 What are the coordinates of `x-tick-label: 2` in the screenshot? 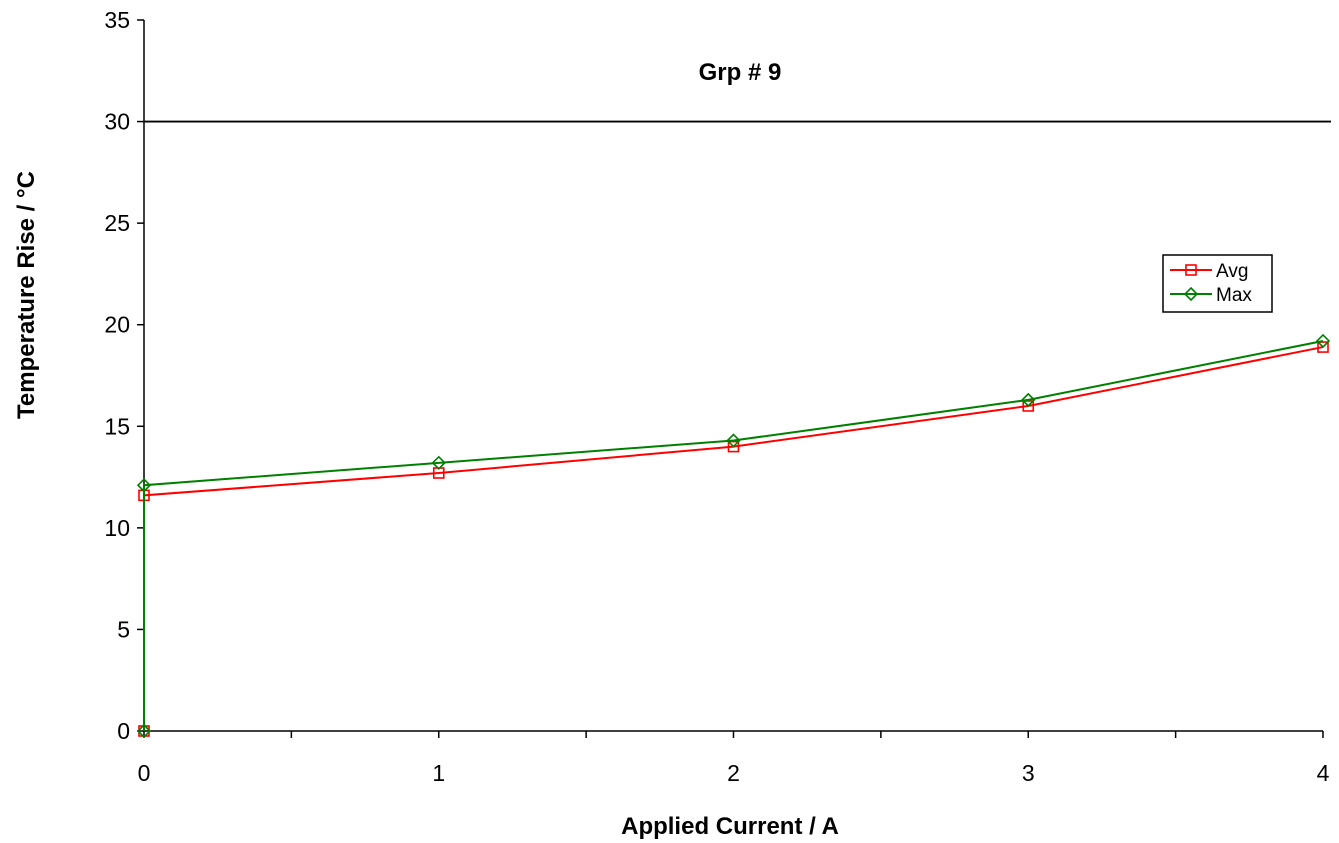 It's located at (733, 773).